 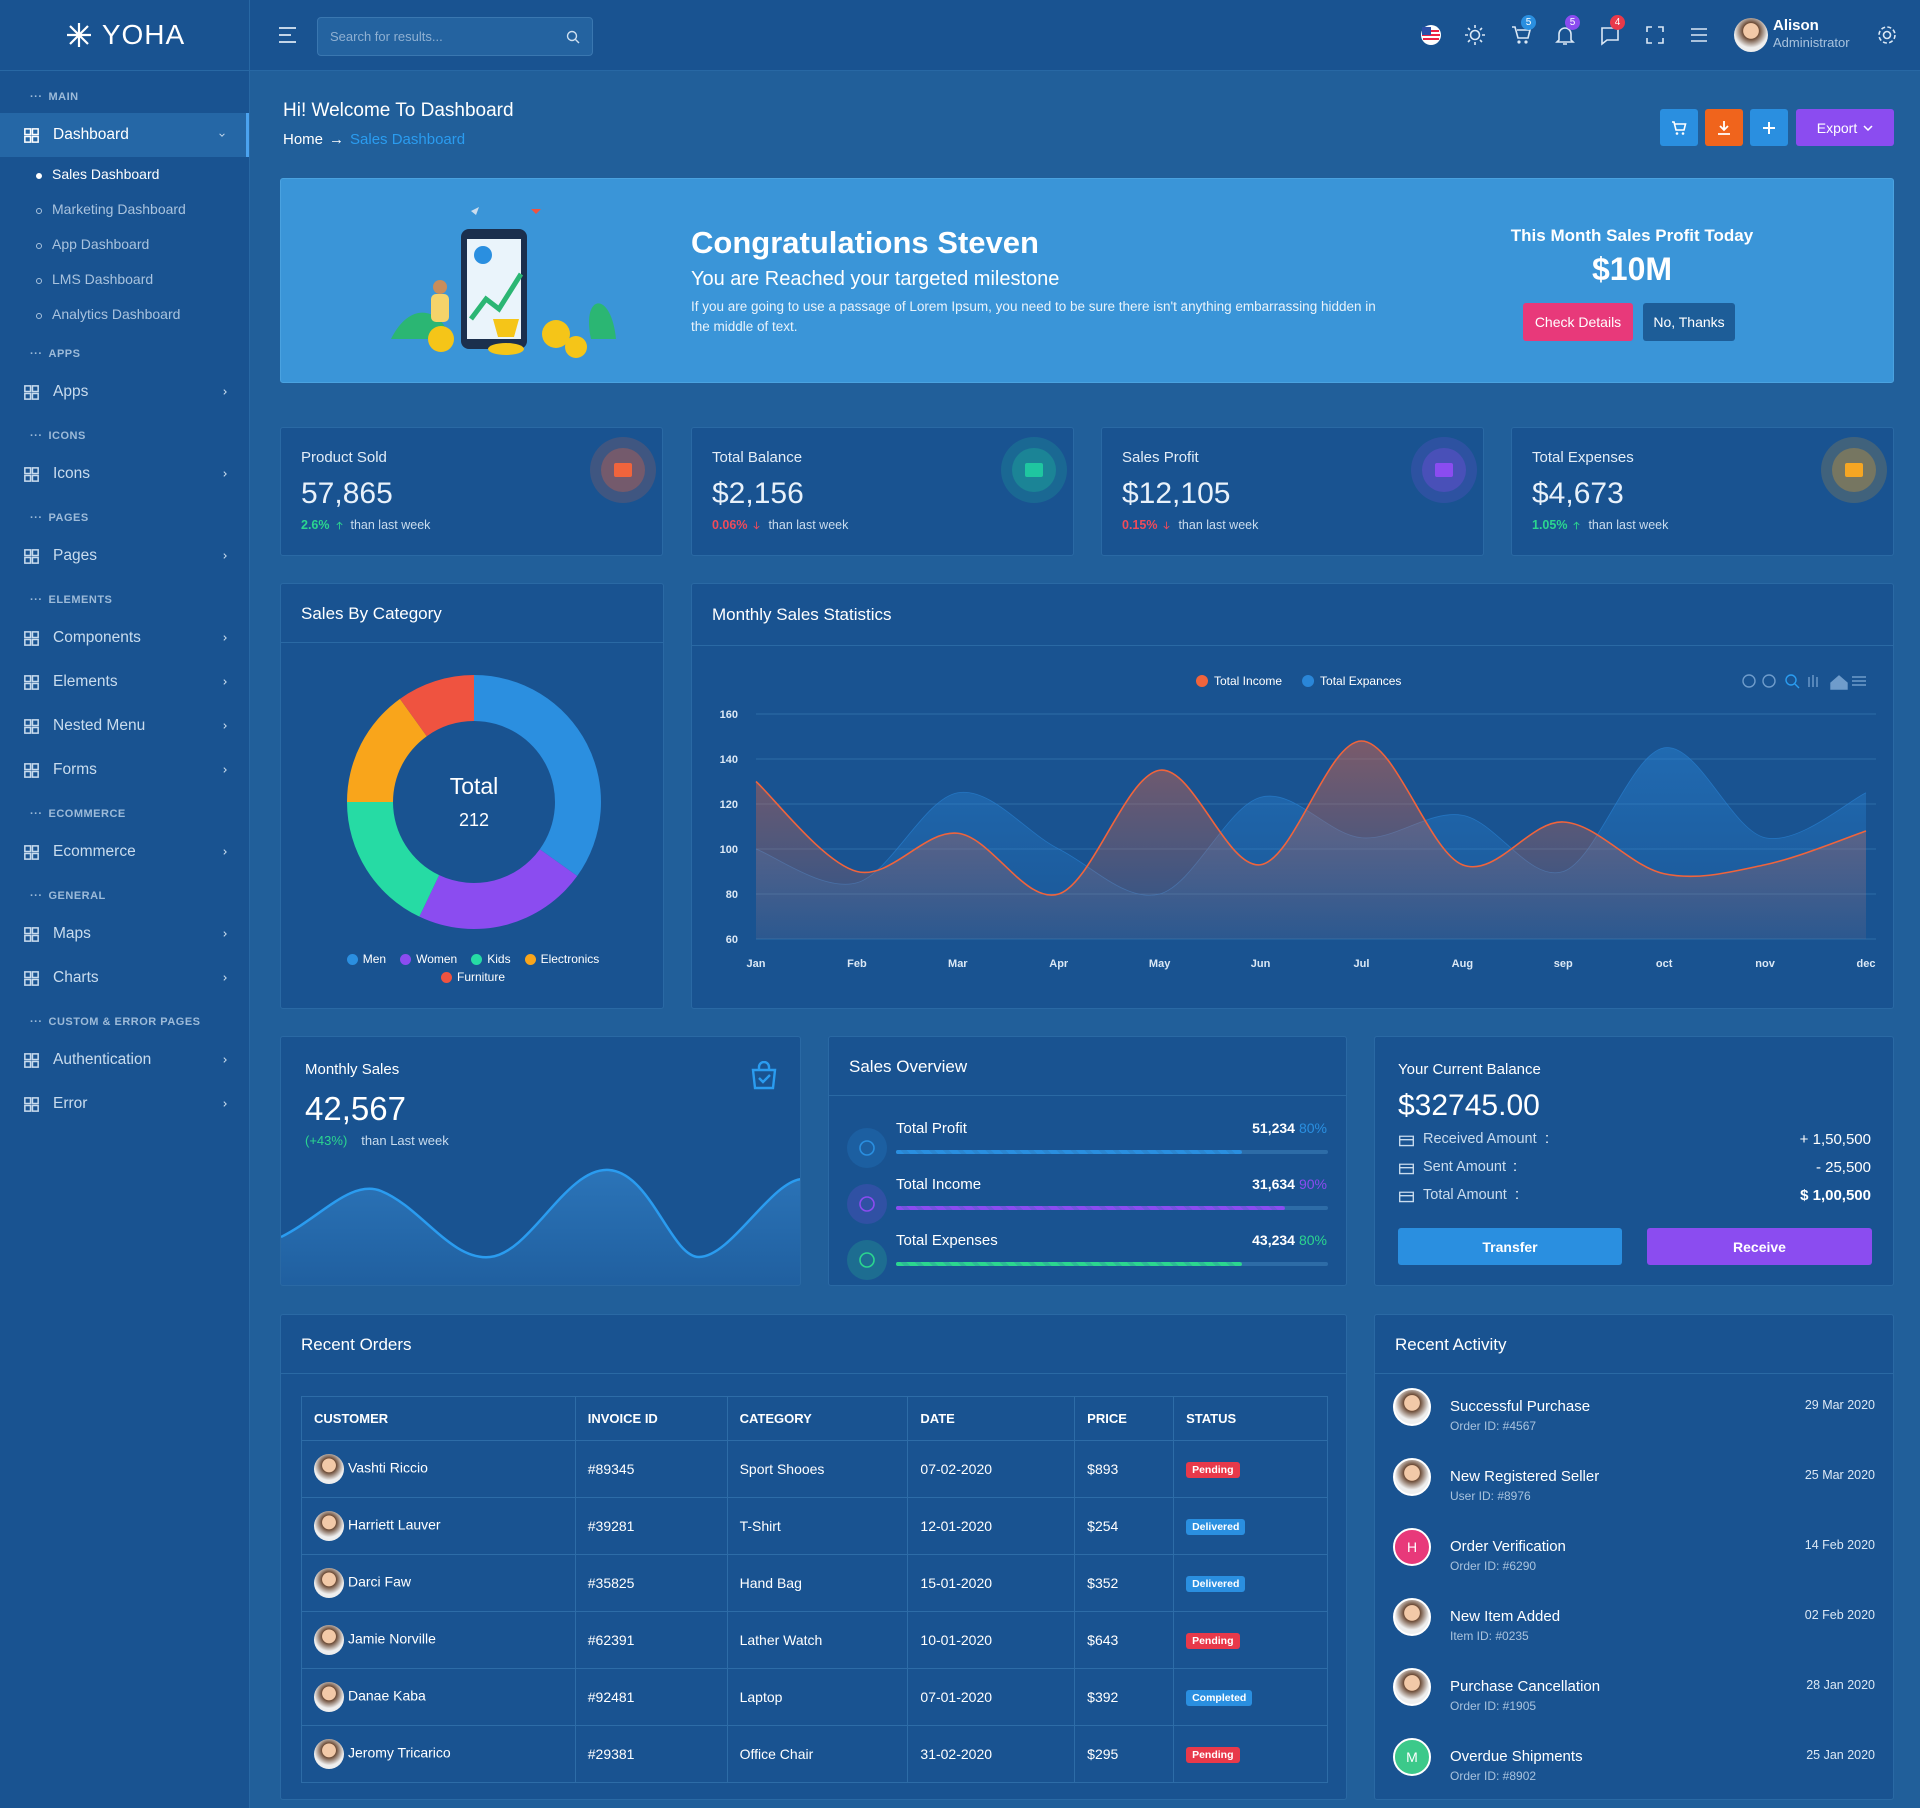 What do you see at coordinates (124, 770) in the screenshot?
I see `nav-item: Forms` at bounding box center [124, 770].